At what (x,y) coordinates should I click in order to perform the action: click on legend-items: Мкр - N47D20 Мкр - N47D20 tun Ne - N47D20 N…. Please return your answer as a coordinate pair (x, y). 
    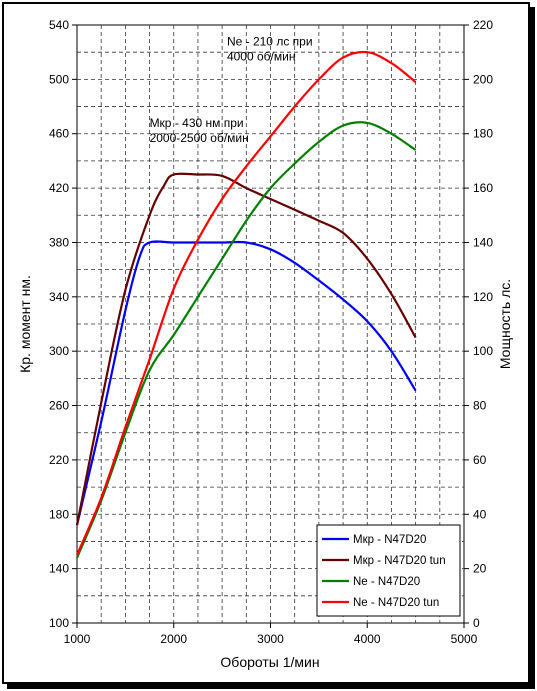
    Looking at the image, I should click on (384, 571).